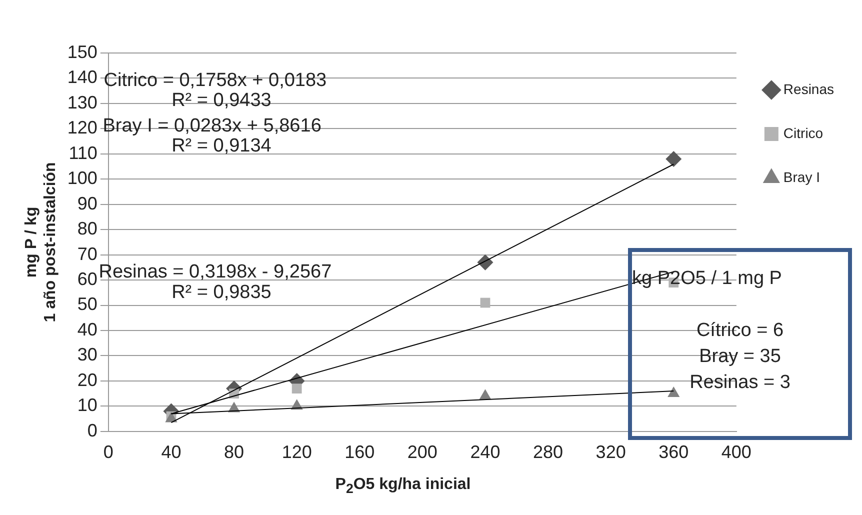 This screenshot has width=862, height=515. Describe the element at coordinates (359, 452) in the screenshot. I see `x-tick-label: 160` at that location.